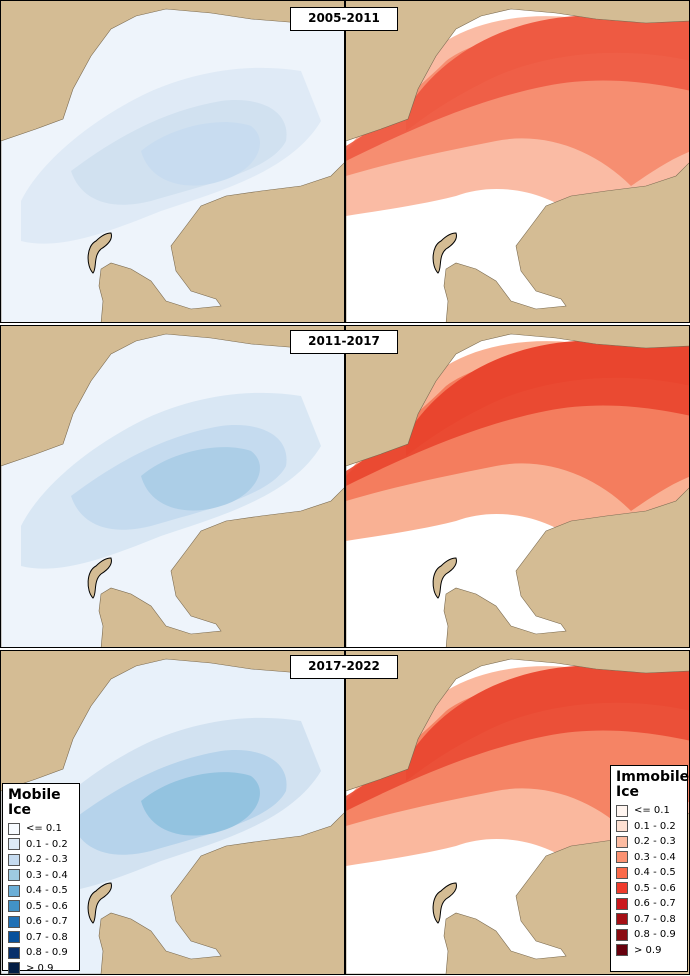  Describe the element at coordinates (344, 667) in the screenshot. I see `period-label-2017-2022: 2017-2022` at that location.